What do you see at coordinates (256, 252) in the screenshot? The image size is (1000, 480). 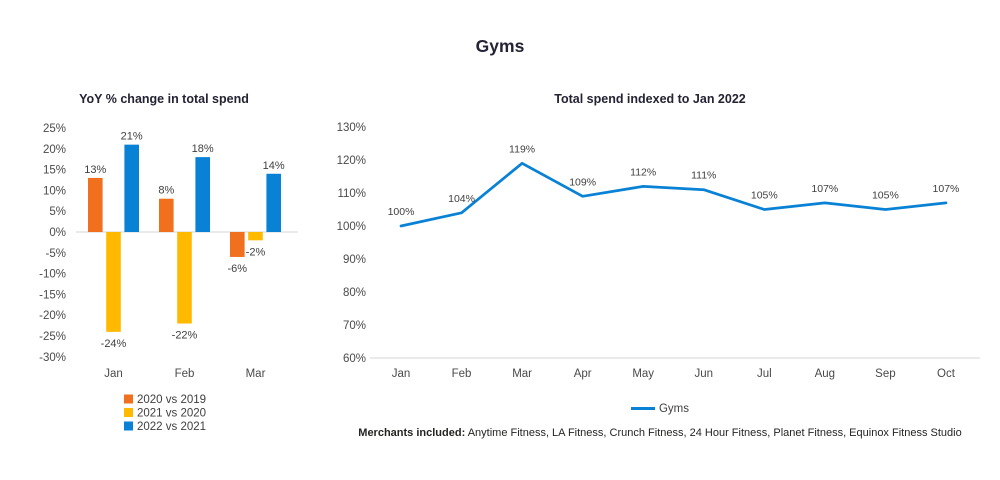 I see `bar-value-label: -2%` at bounding box center [256, 252].